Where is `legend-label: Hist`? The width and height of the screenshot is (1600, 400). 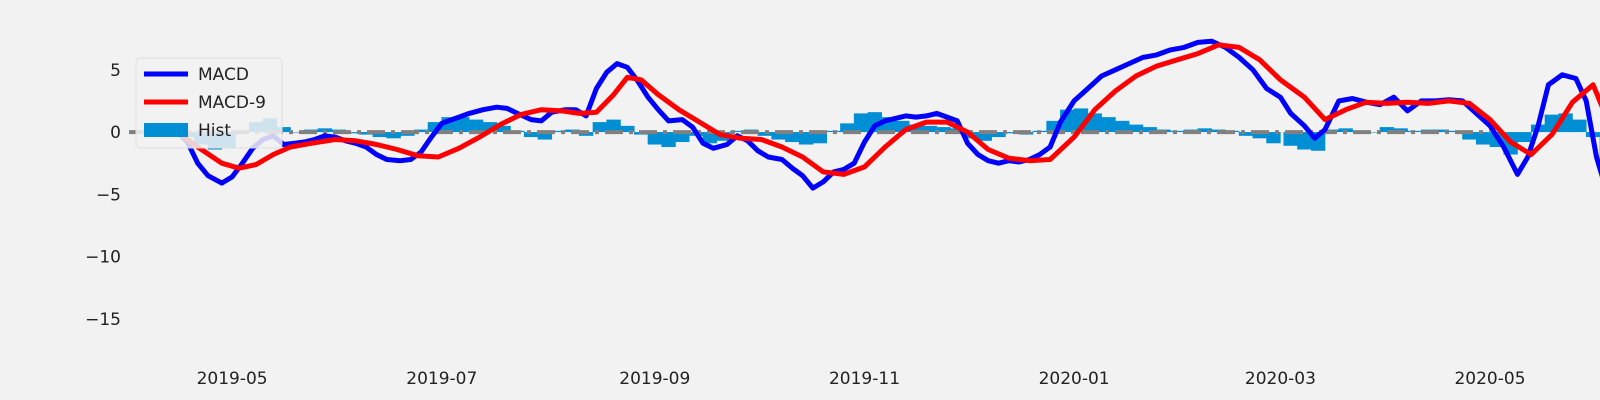 legend-label: Hist is located at coordinates (214, 131).